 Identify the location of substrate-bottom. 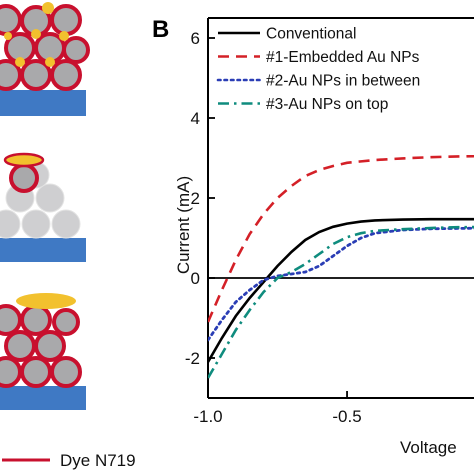
(43, 398).